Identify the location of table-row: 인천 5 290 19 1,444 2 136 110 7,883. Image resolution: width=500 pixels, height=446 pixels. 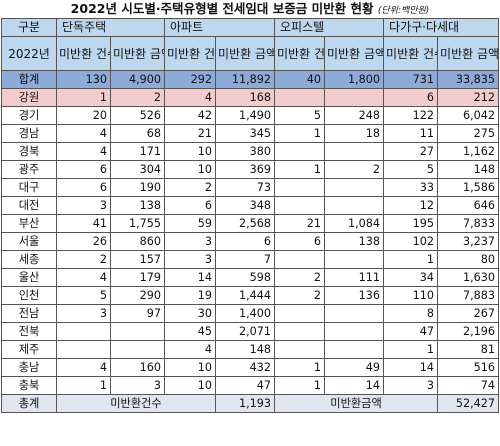
(250, 295).